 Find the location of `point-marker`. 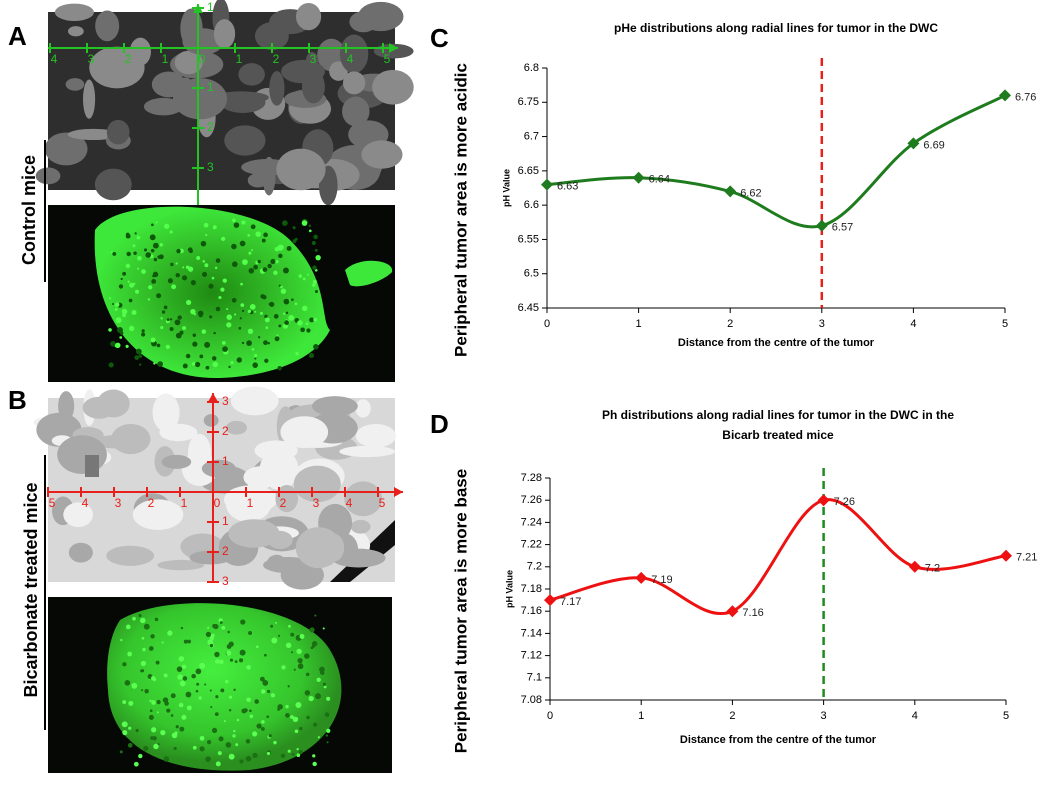

point-marker is located at coordinates (914, 566).